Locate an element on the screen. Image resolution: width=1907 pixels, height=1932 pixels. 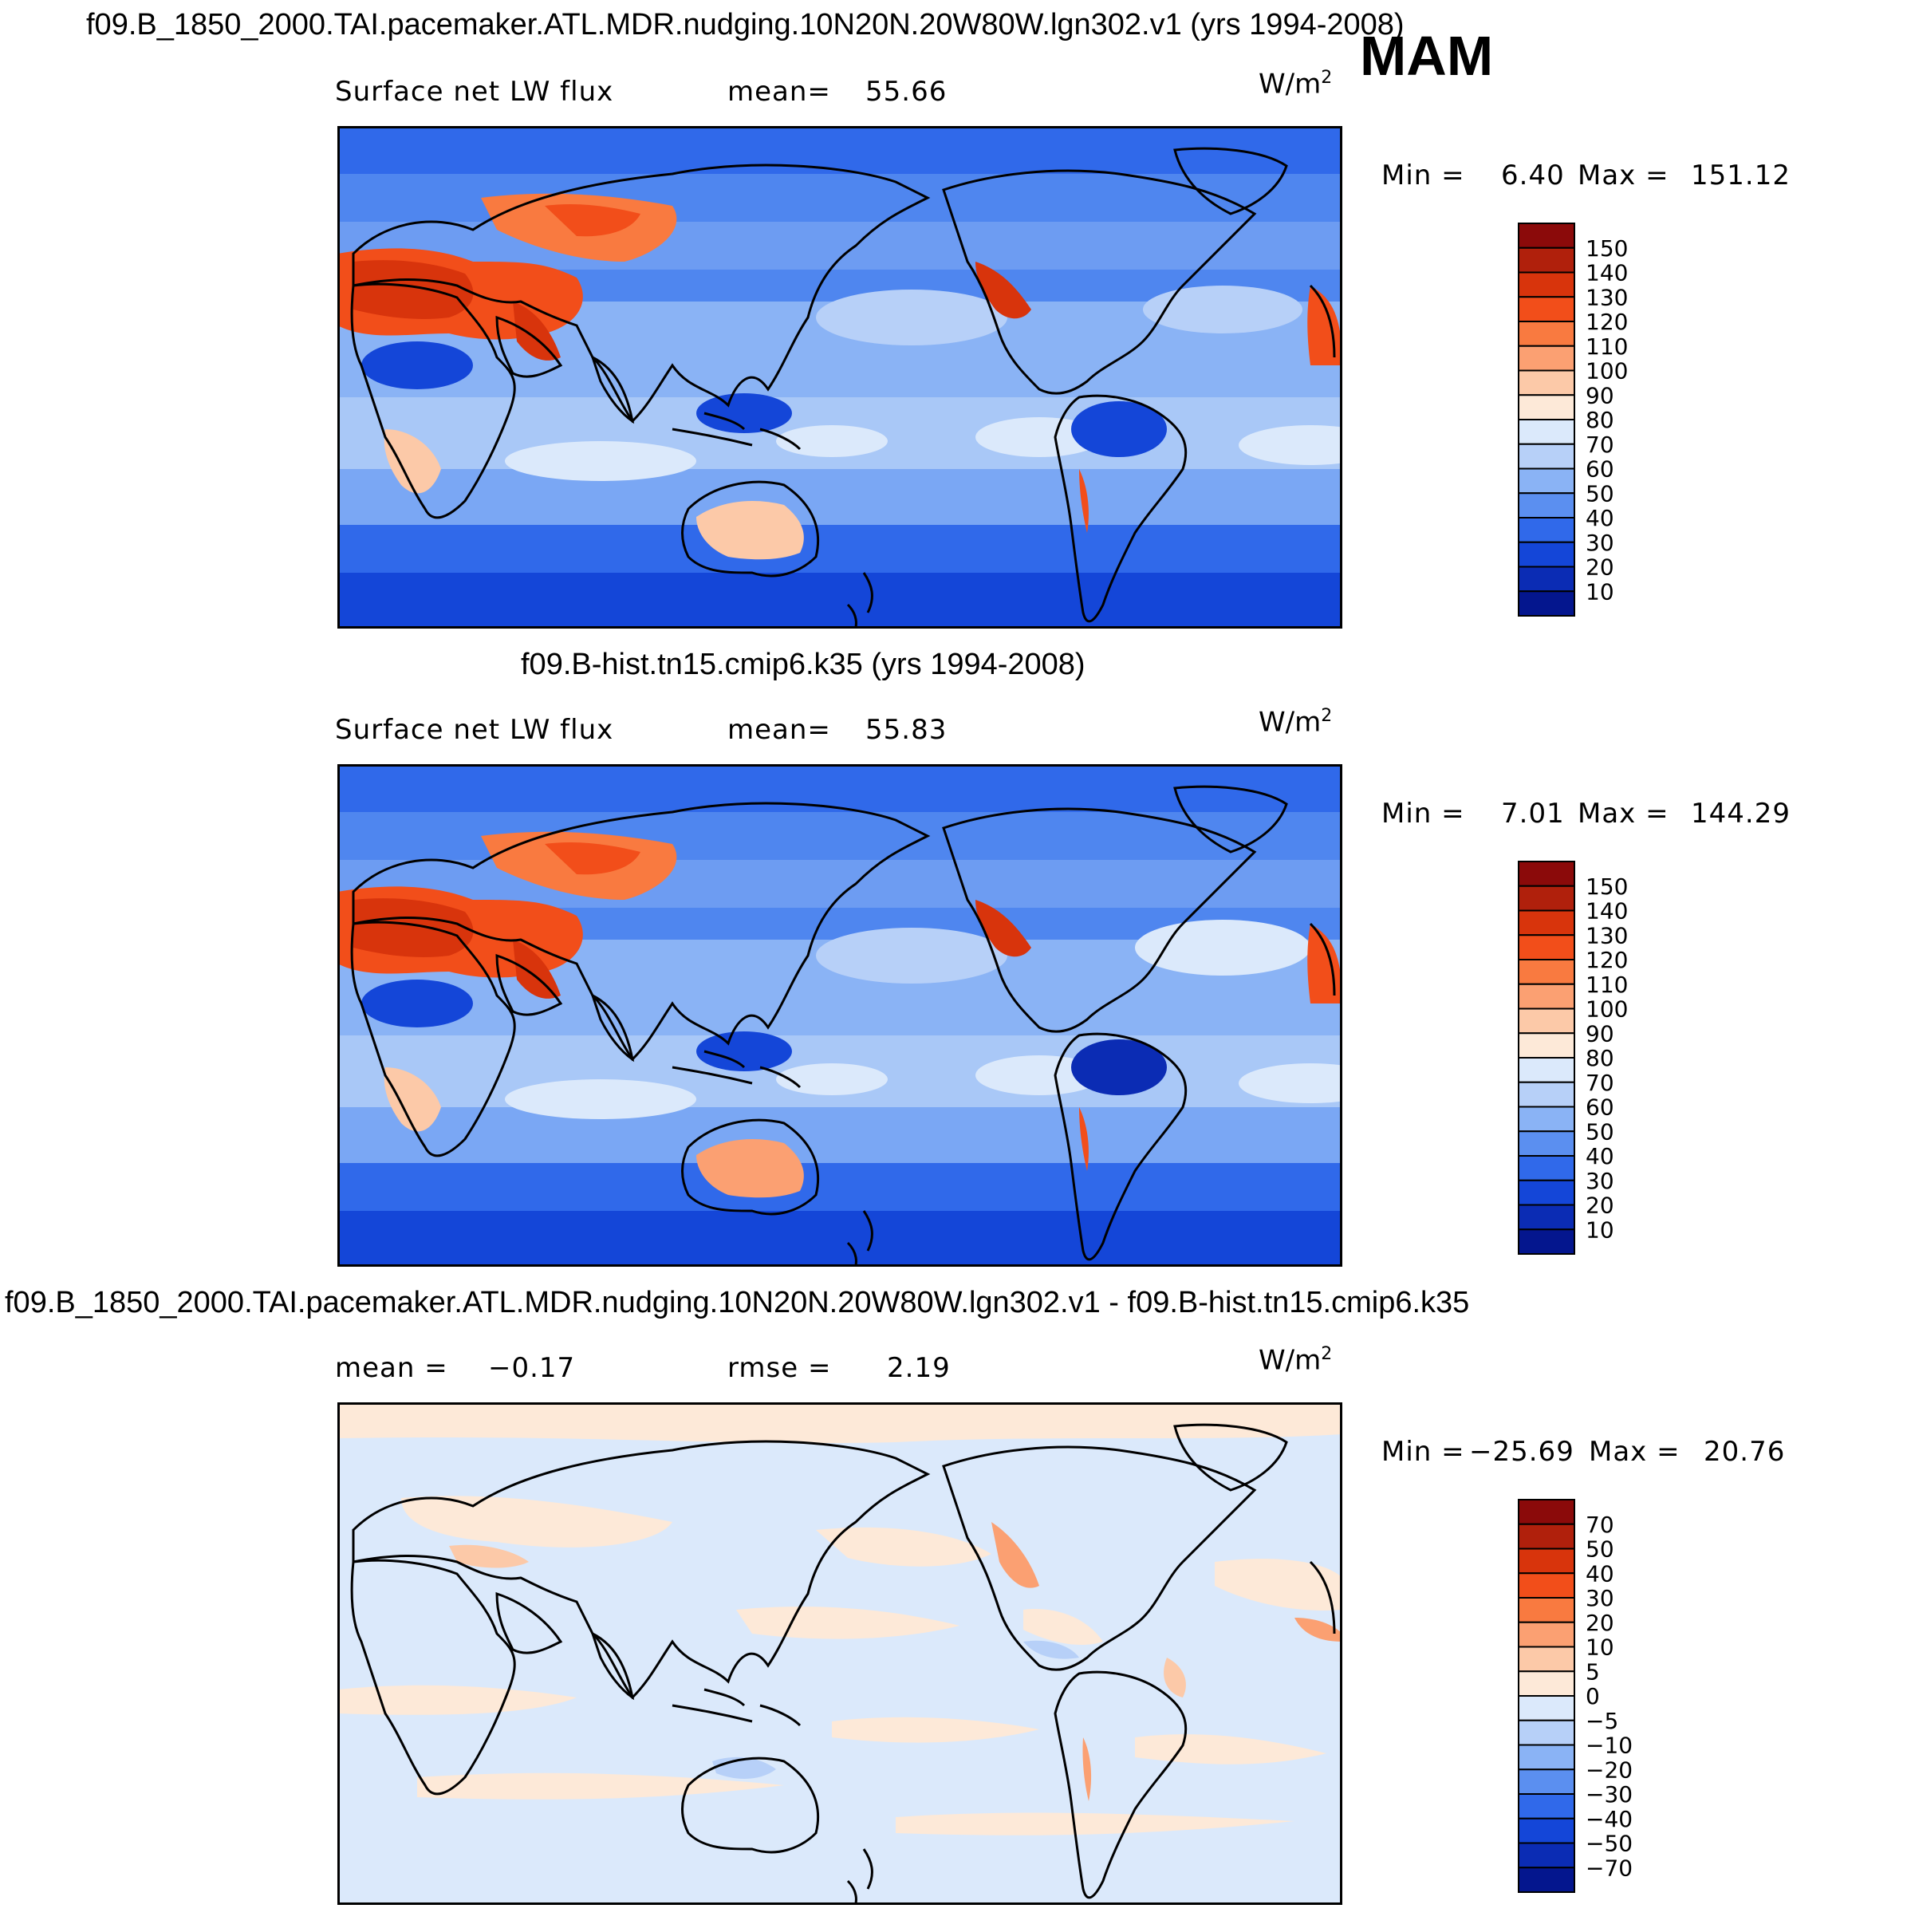
colorbar-label: 130 is located at coordinates (1607, 297).